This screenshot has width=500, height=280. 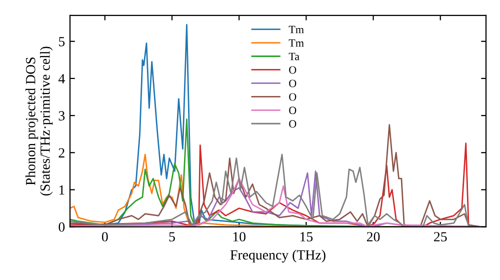 What do you see at coordinates (440, 237) in the screenshot?
I see `x-tick-label: 25` at bounding box center [440, 237].